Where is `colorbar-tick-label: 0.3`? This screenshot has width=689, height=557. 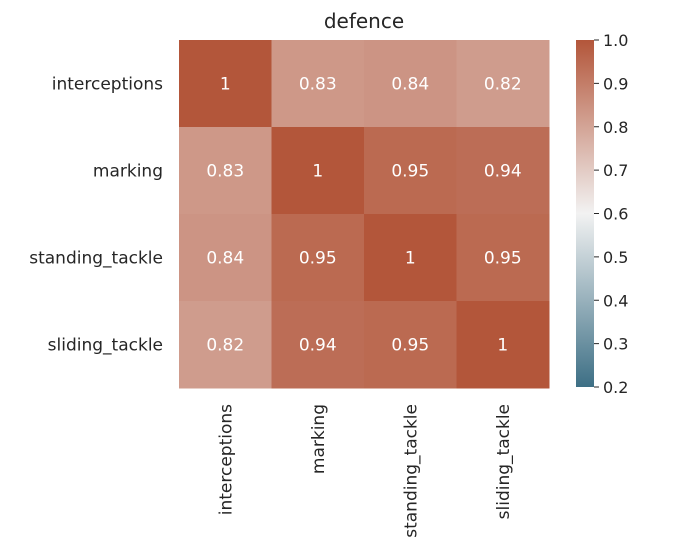 colorbar-tick-label: 0.3 is located at coordinates (615, 344).